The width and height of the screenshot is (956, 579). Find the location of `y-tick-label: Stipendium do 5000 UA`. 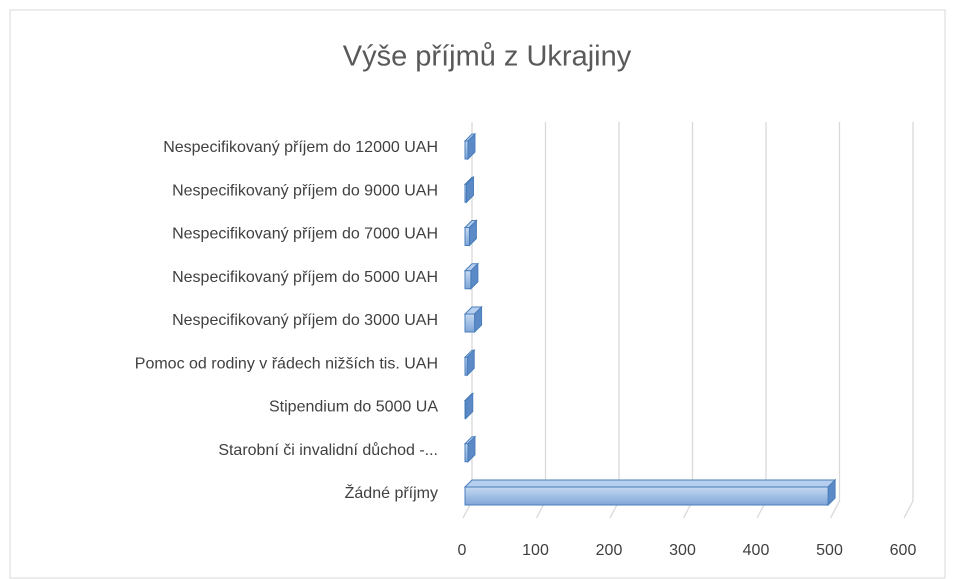

y-tick-label: Stipendium do 5000 UA is located at coordinates (353, 407).